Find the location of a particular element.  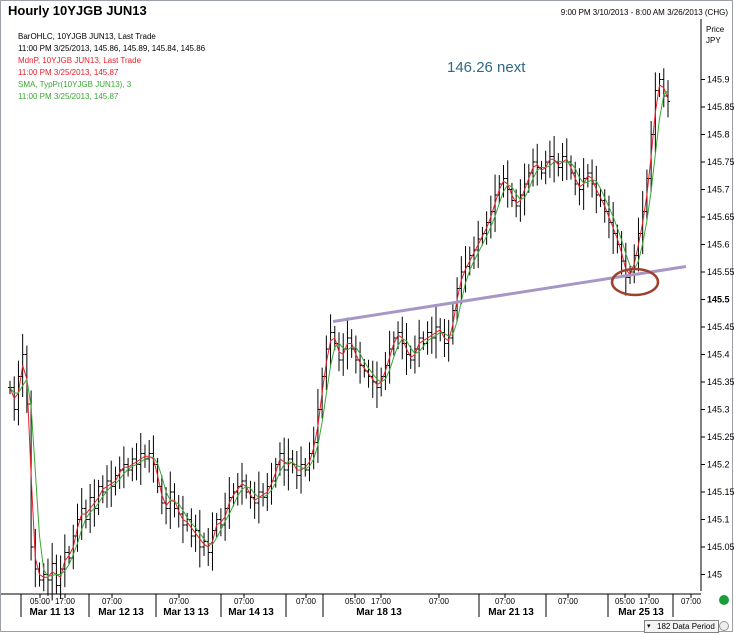

y-tick-label: 145.15 is located at coordinates (720, 492).